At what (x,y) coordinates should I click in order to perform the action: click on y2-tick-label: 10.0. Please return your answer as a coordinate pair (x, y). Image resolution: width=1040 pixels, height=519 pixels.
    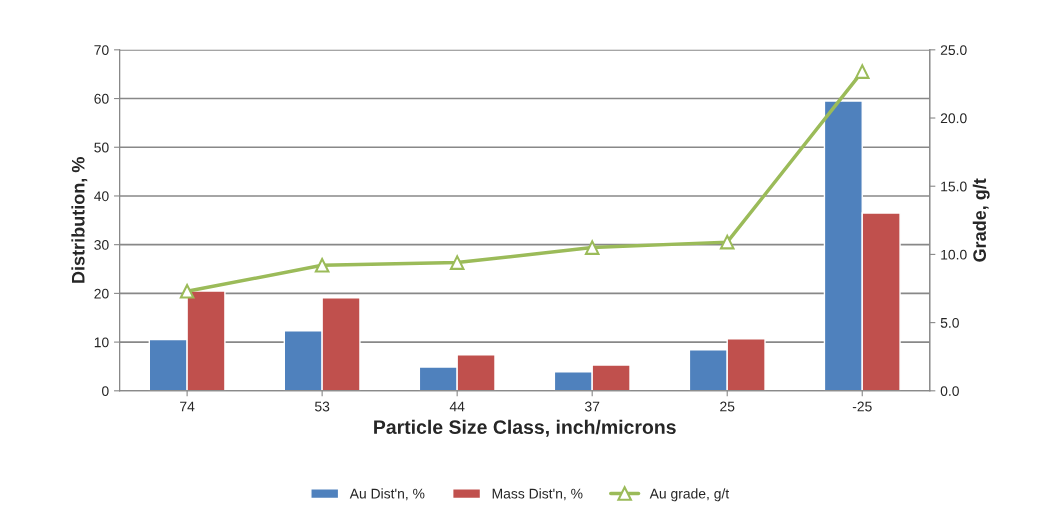
    Looking at the image, I should click on (954, 254).